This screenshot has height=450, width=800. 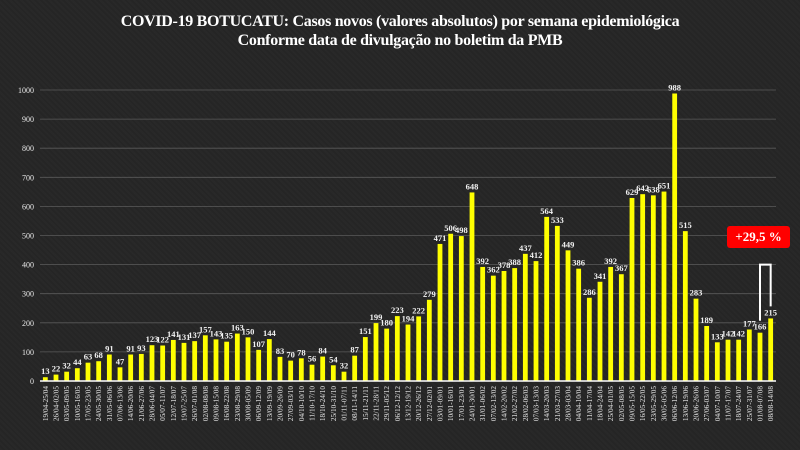 I want to click on data-label: 194, so click(x=409, y=319).